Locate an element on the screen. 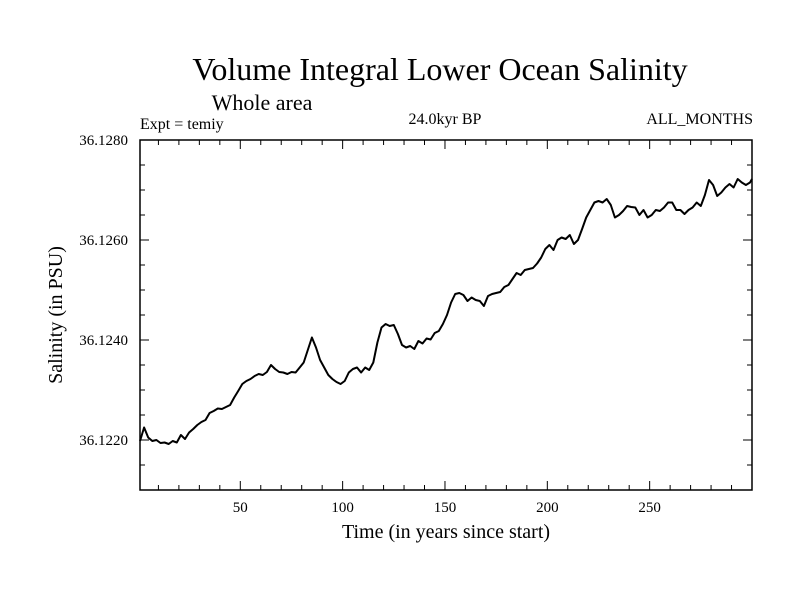 This screenshot has width=800, height=600. right-string: ALL_MONTHS is located at coordinates (699, 119).